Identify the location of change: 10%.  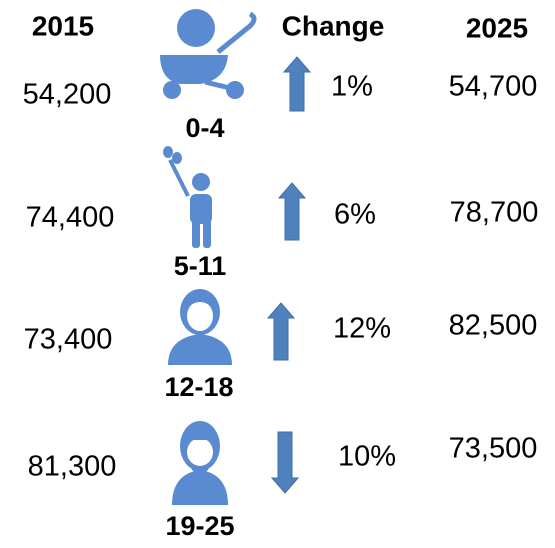
(367, 457).